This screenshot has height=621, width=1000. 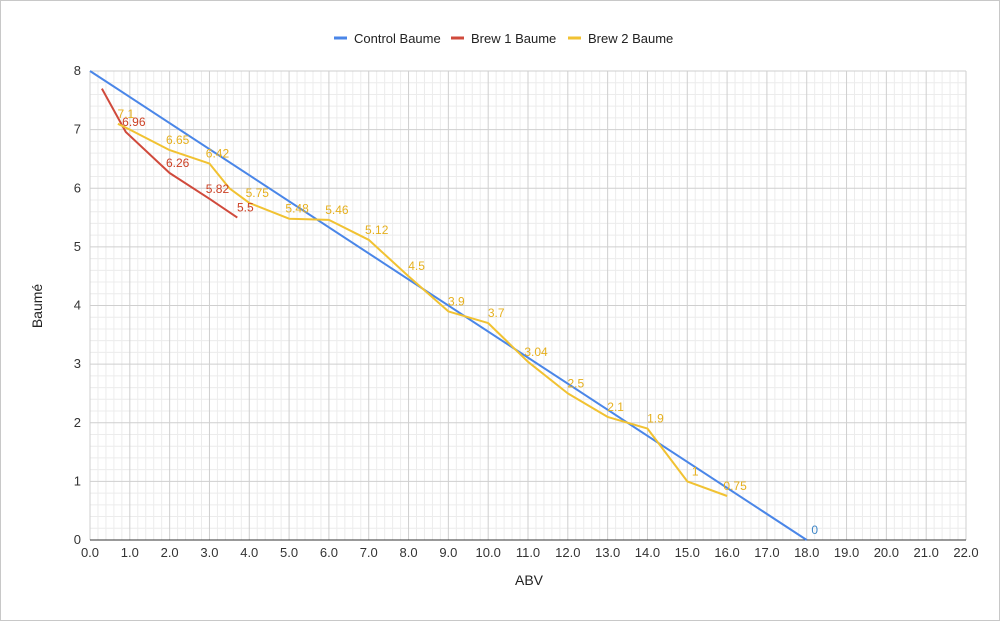 What do you see at coordinates (77, 480) in the screenshot?
I see `y-tick-label: 1` at bounding box center [77, 480].